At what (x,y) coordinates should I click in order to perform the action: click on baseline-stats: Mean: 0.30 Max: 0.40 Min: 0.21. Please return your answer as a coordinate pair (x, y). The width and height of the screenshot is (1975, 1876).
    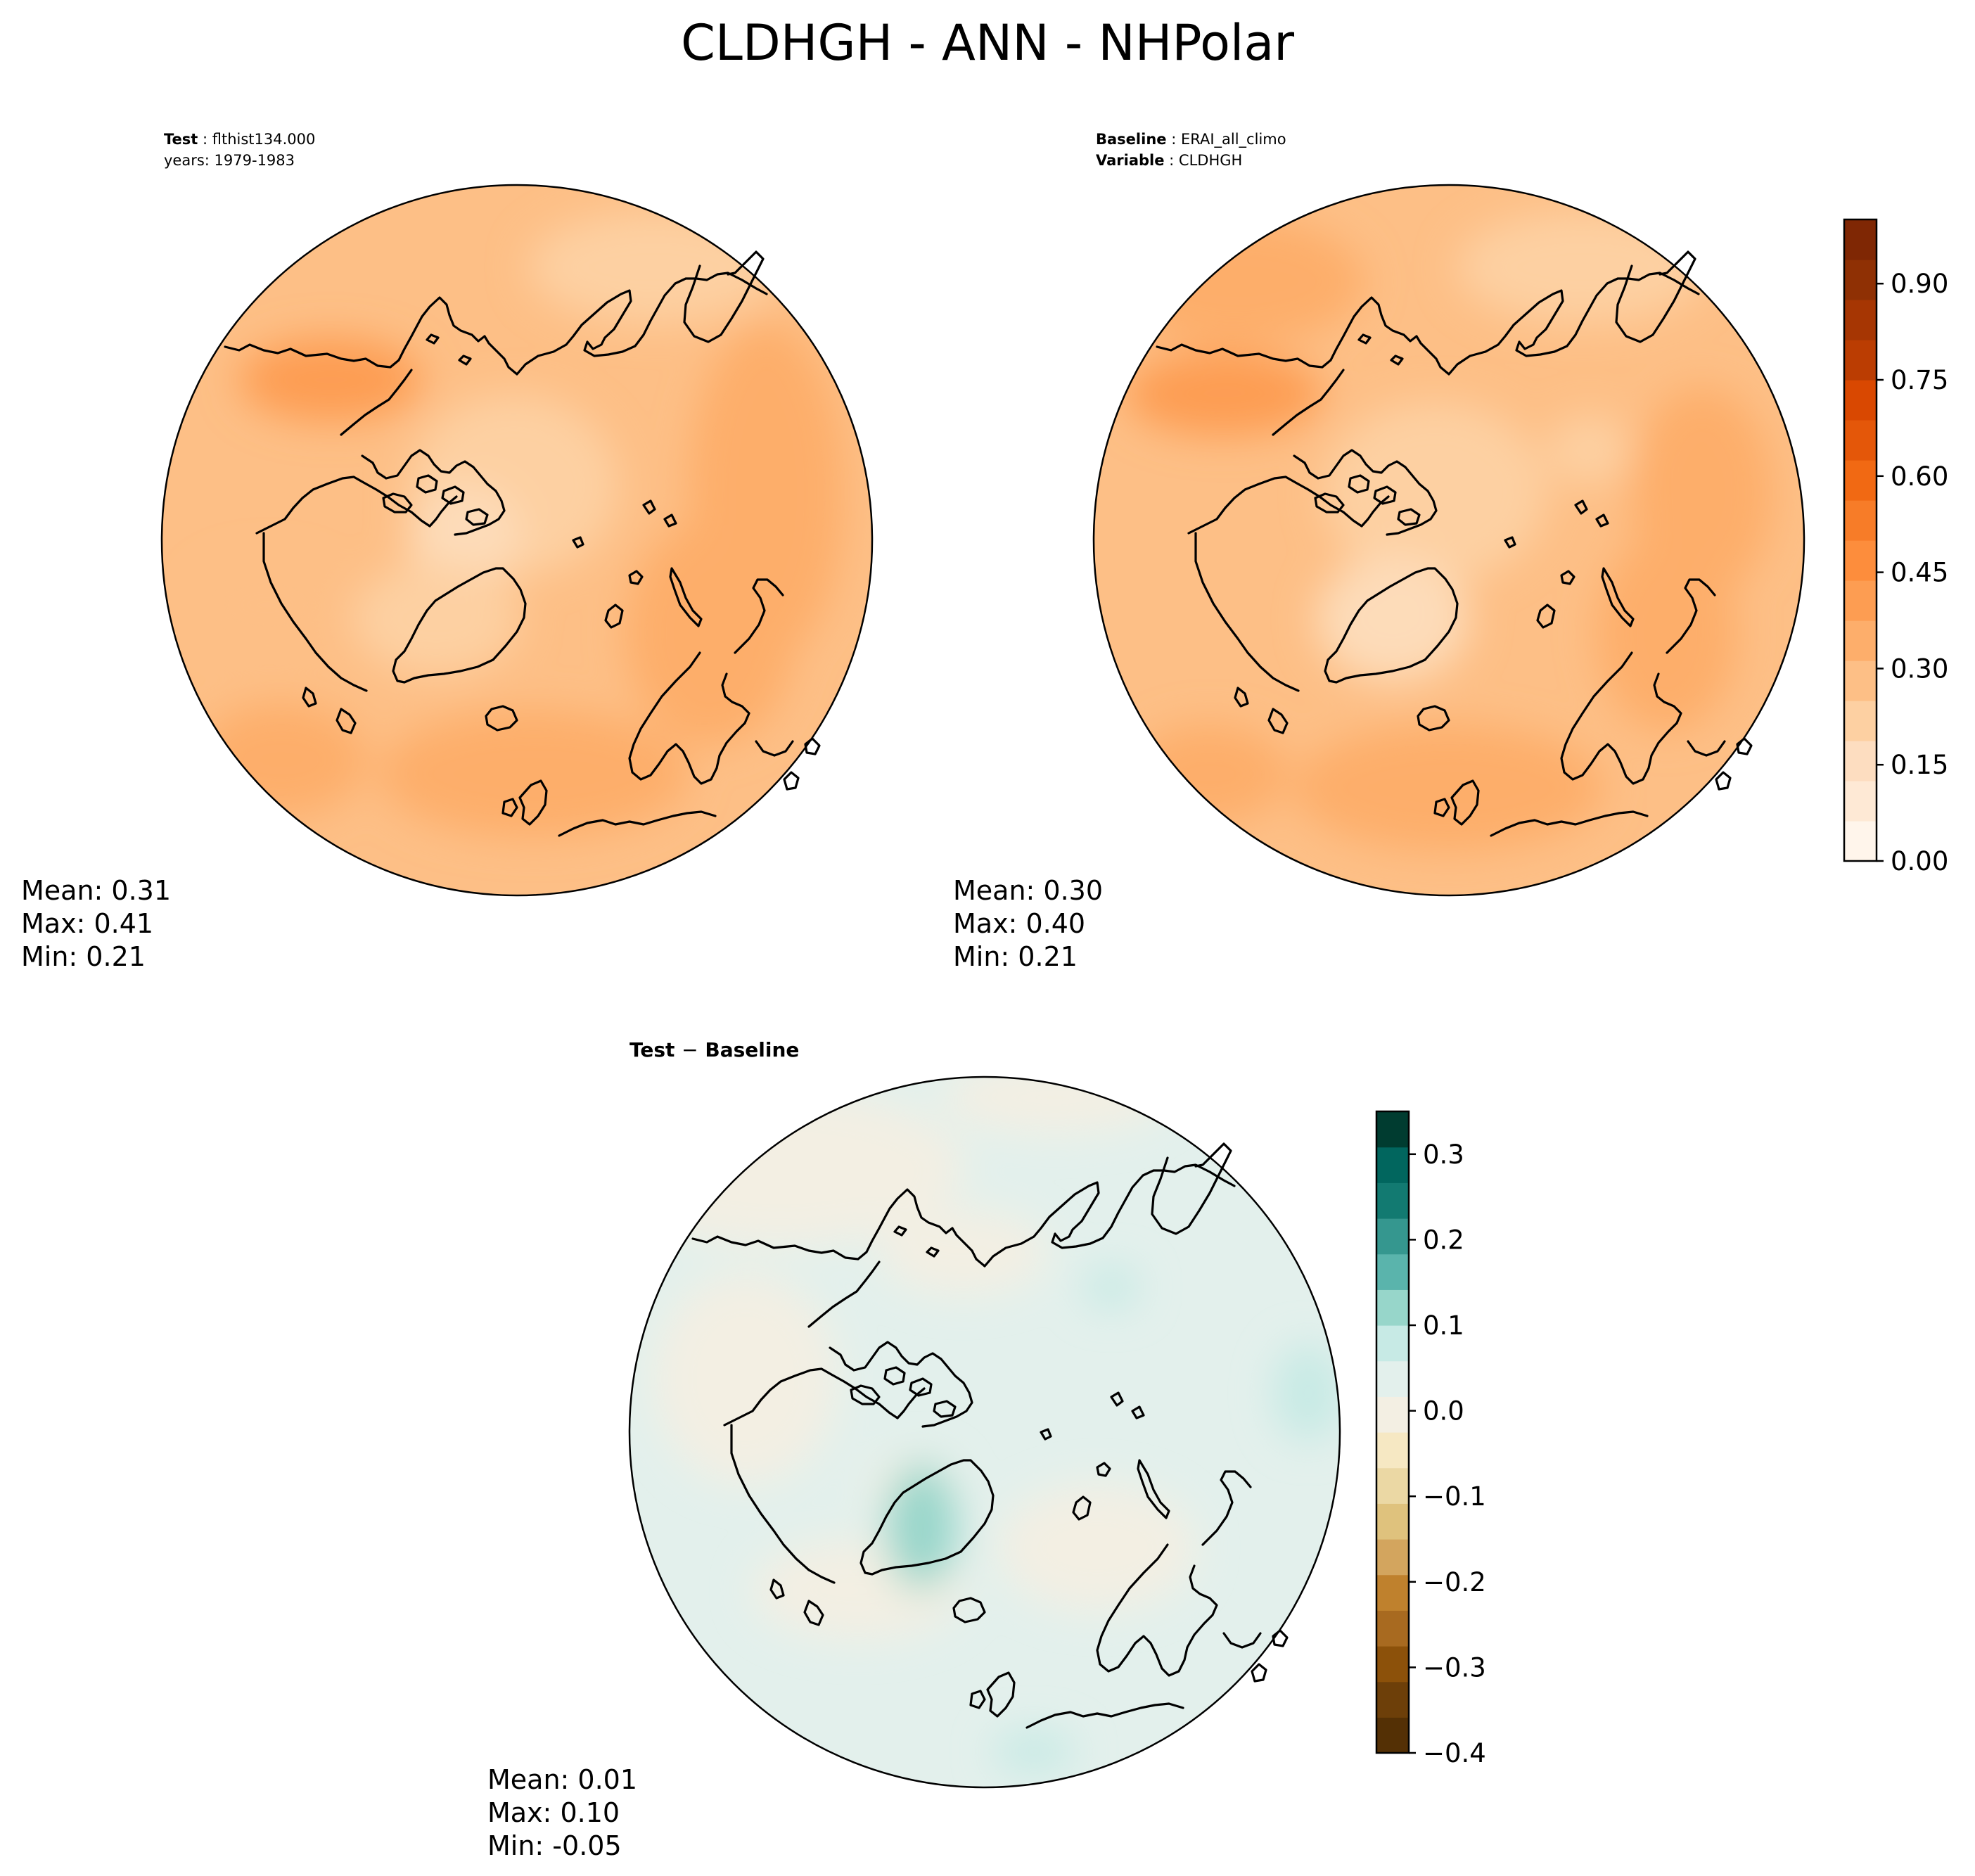
    Looking at the image, I should click on (1028, 924).